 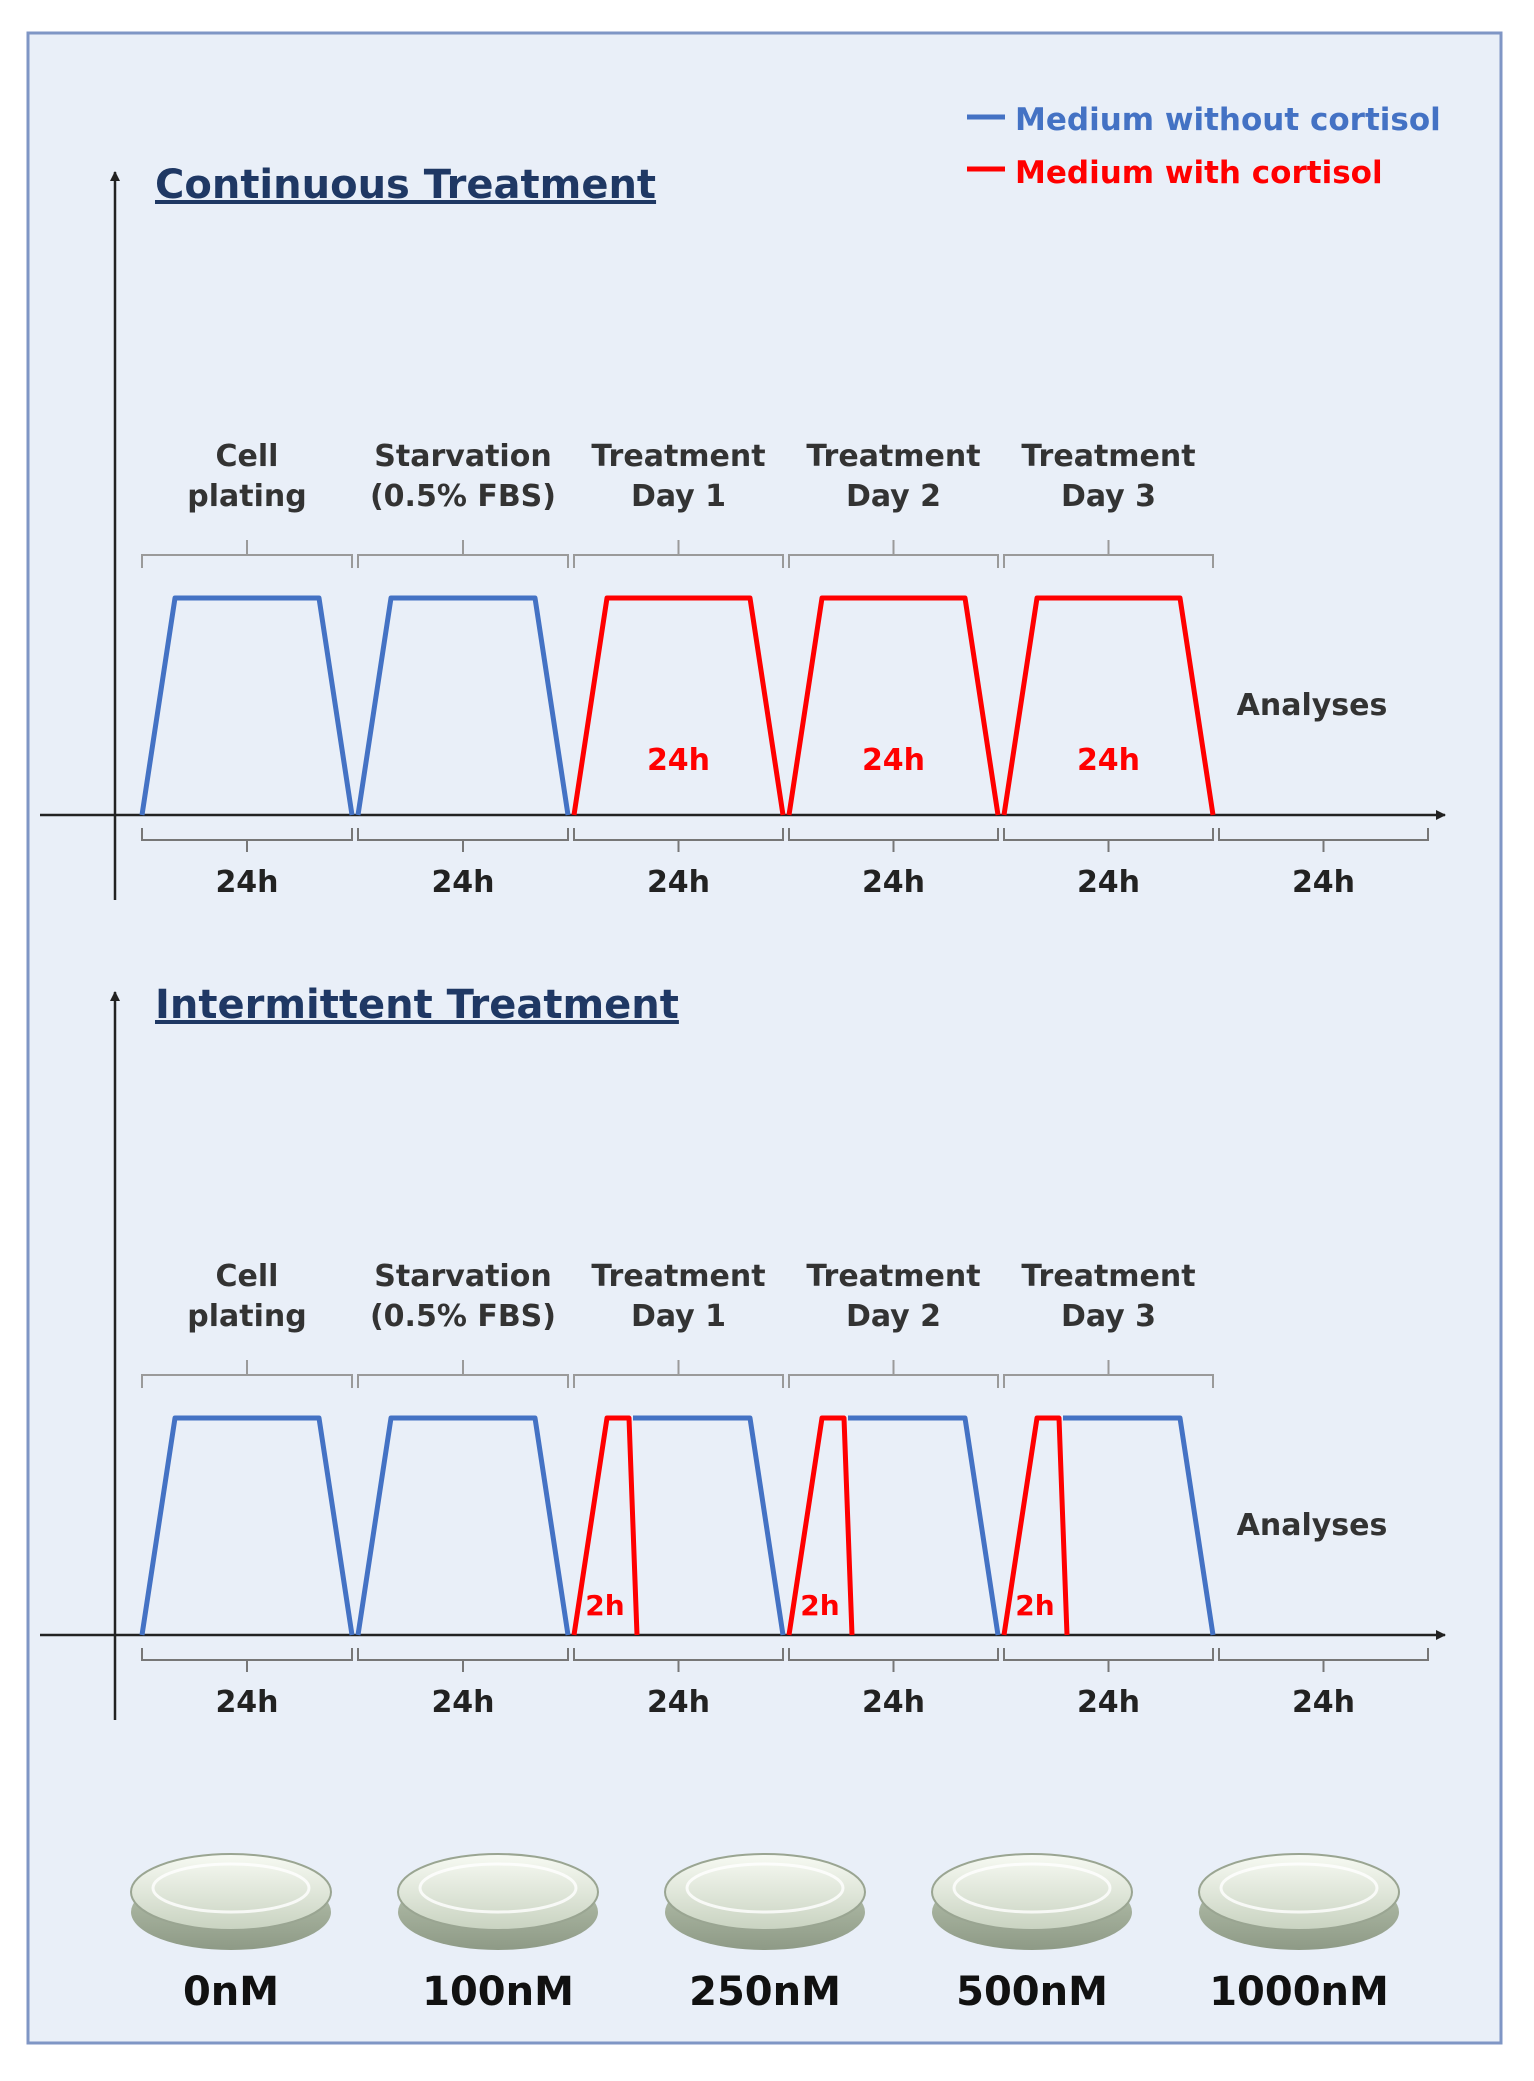 What do you see at coordinates (1199, 173) in the screenshot?
I see `legend-label-with-cortisol: Medium with cortisol` at bounding box center [1199, 173].